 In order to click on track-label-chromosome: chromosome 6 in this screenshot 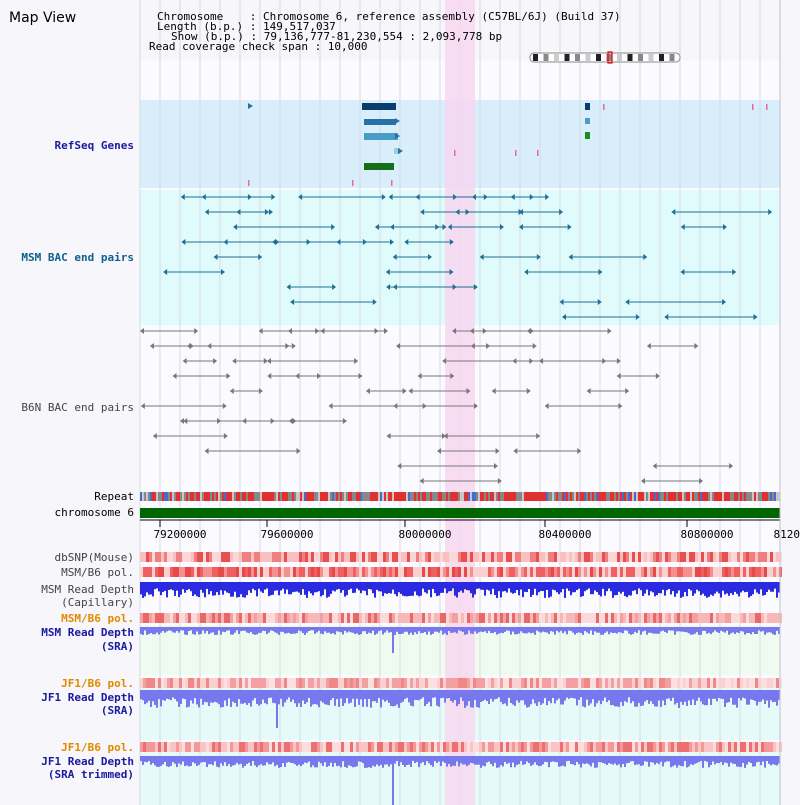, I will do `click(94, 512)`.